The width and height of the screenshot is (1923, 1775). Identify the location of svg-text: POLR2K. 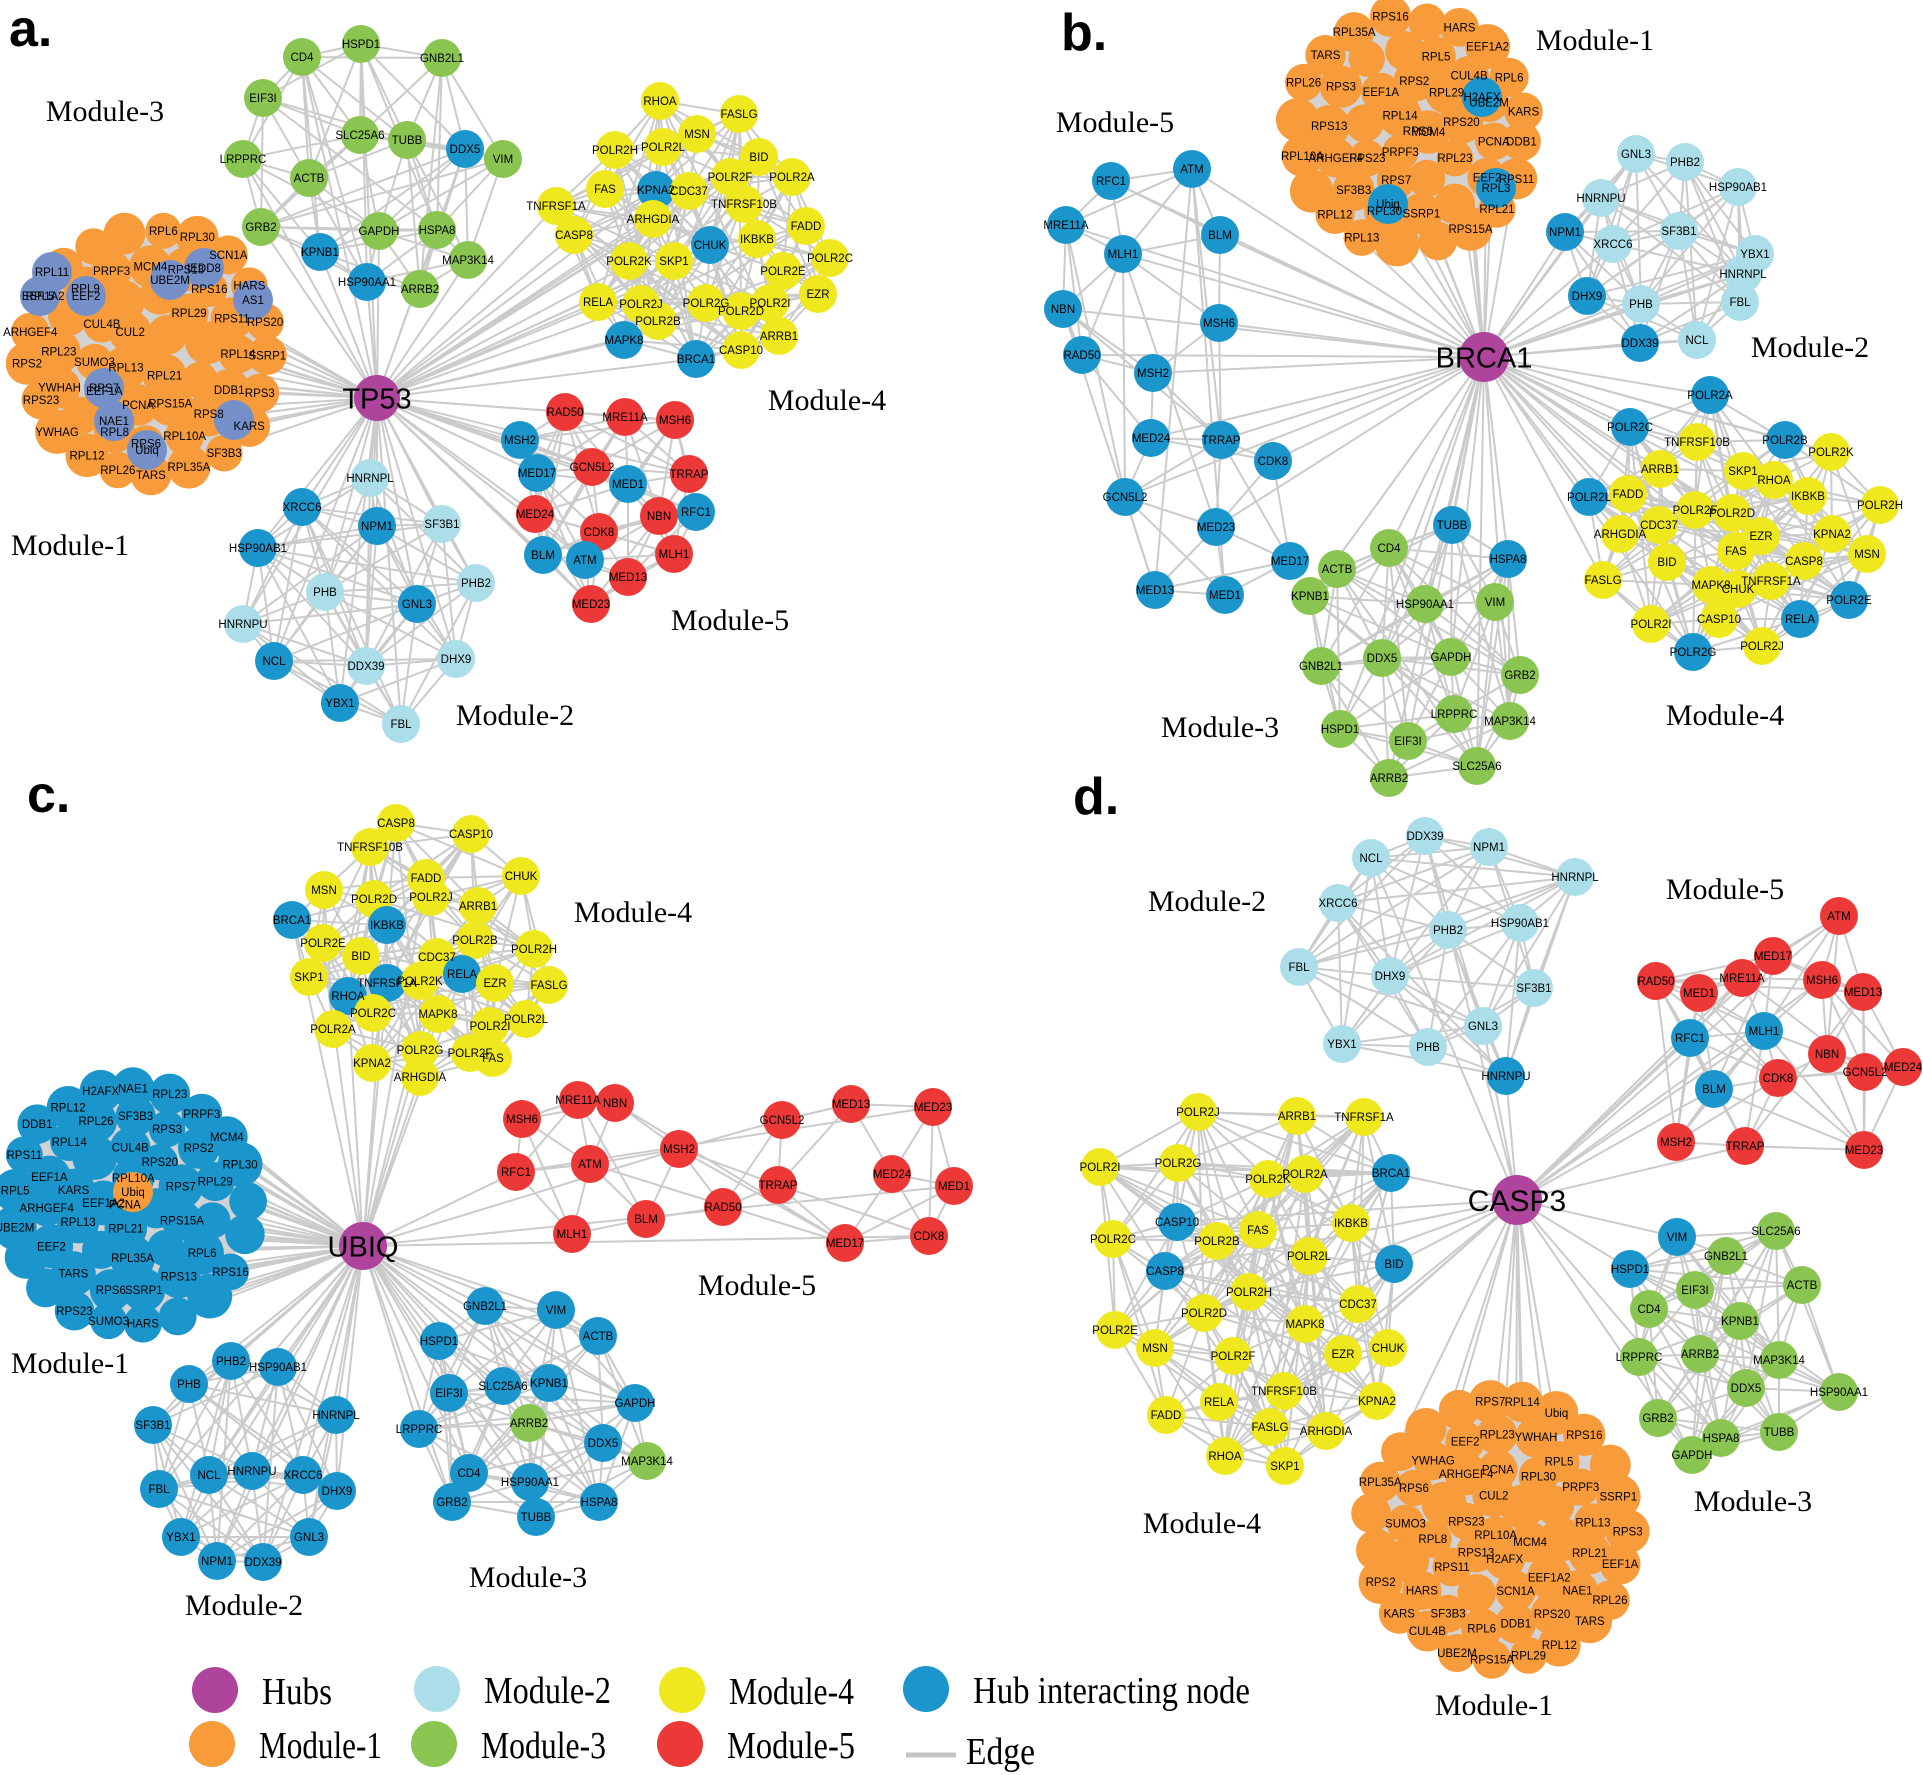
(1268, 1180).